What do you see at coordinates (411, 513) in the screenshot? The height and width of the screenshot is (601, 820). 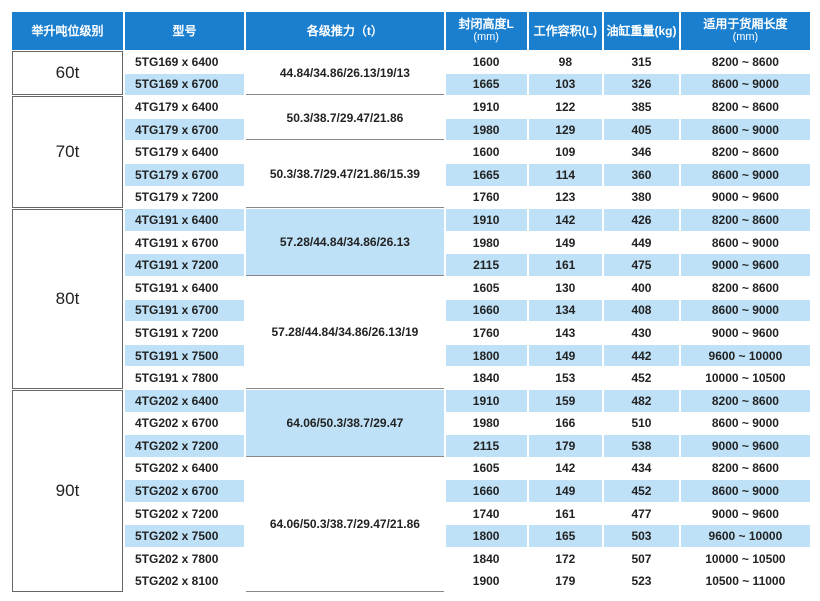 I see `table-row: 5TG202 x 7200 1740 161 477 9000 ~ 9600` at bounding box center [411, 513].